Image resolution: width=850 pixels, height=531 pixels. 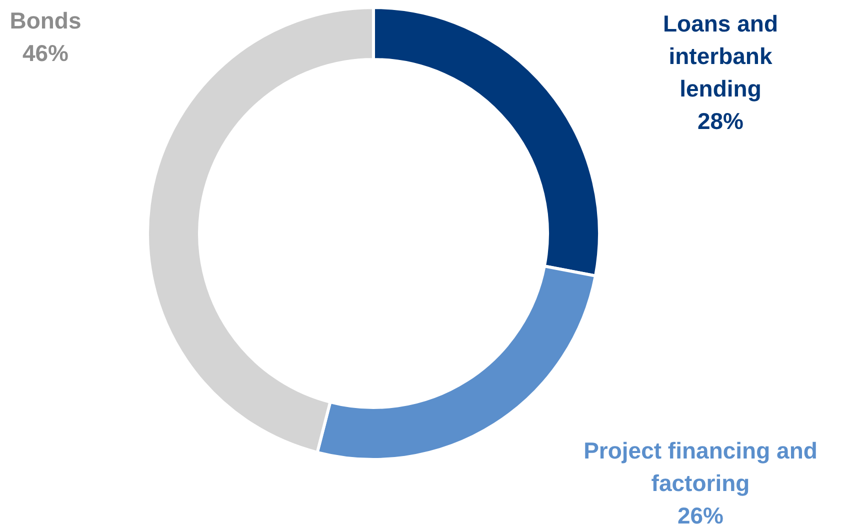 I want to click on slice-label: Bonds, so click(x=46, y=21).